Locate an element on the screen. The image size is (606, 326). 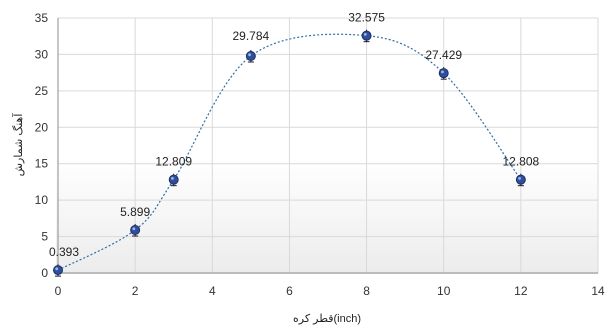
y-axis-title: آهنگ شمارش is located at coordinates (18, 145).